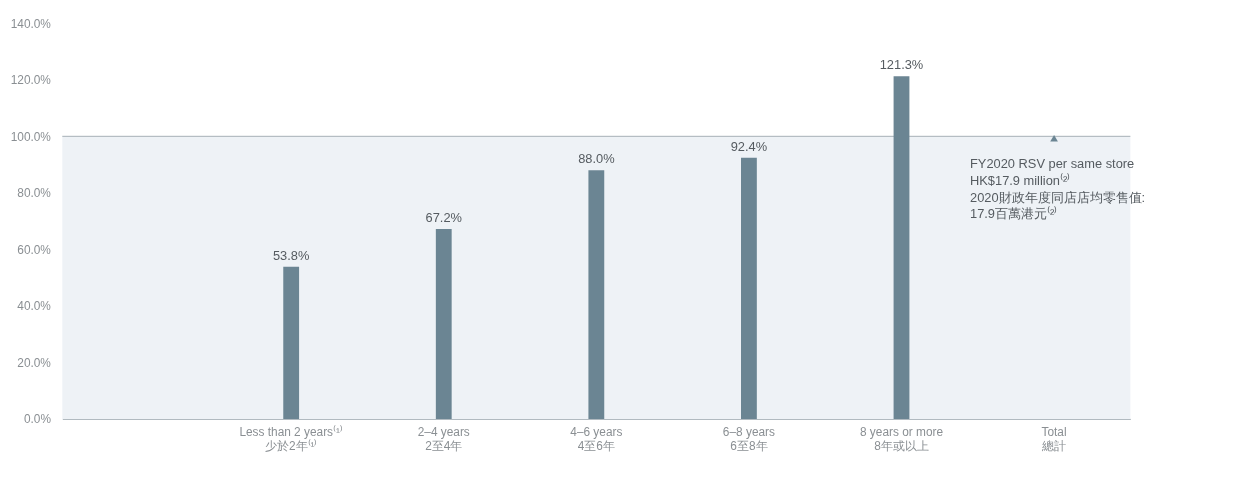  What do you see at coordinates (31, 136) in the screenshot?
I see `y-tick-label: 100.0%` at bounding box center [31, 136].